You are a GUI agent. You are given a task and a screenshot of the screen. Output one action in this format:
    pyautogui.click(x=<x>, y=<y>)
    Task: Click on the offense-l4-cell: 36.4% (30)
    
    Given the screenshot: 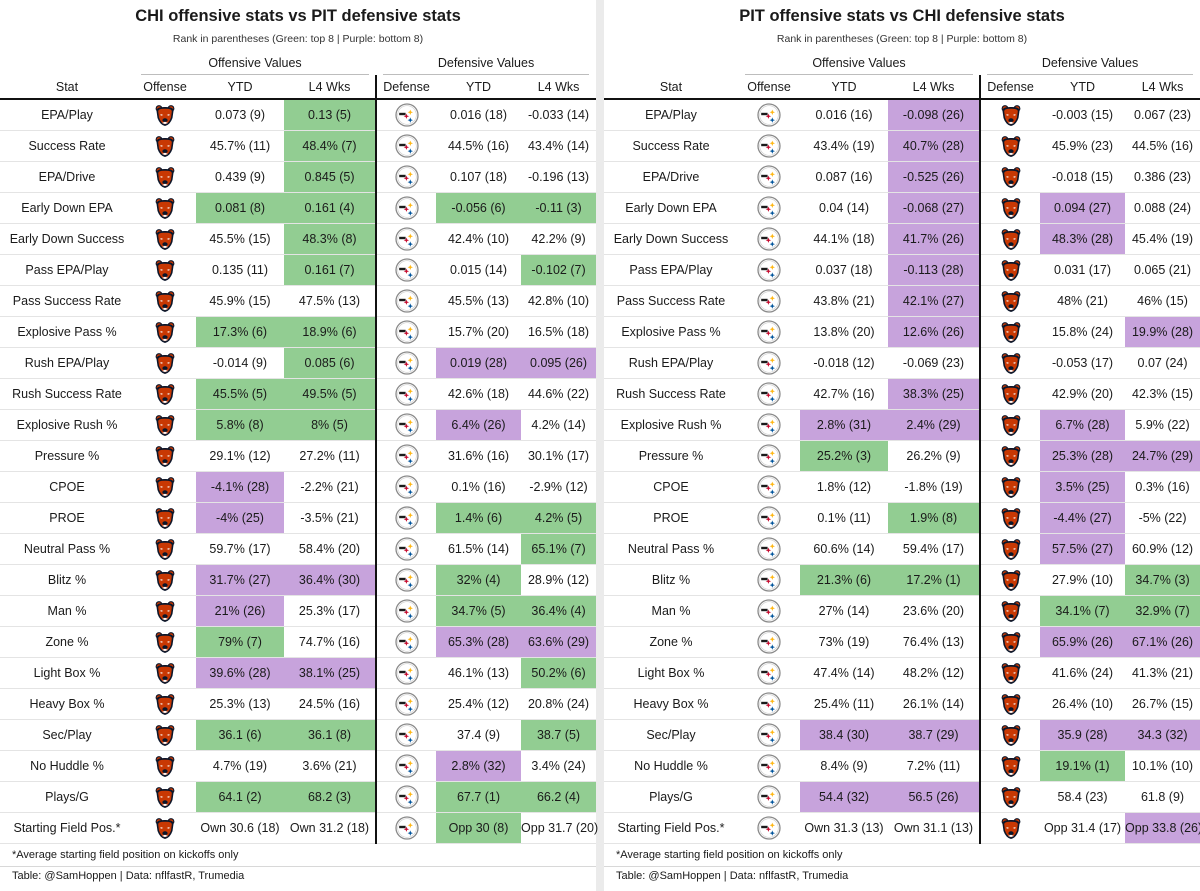 What is the action you would take?
    pyautogui.click(x=330, y=580)
    